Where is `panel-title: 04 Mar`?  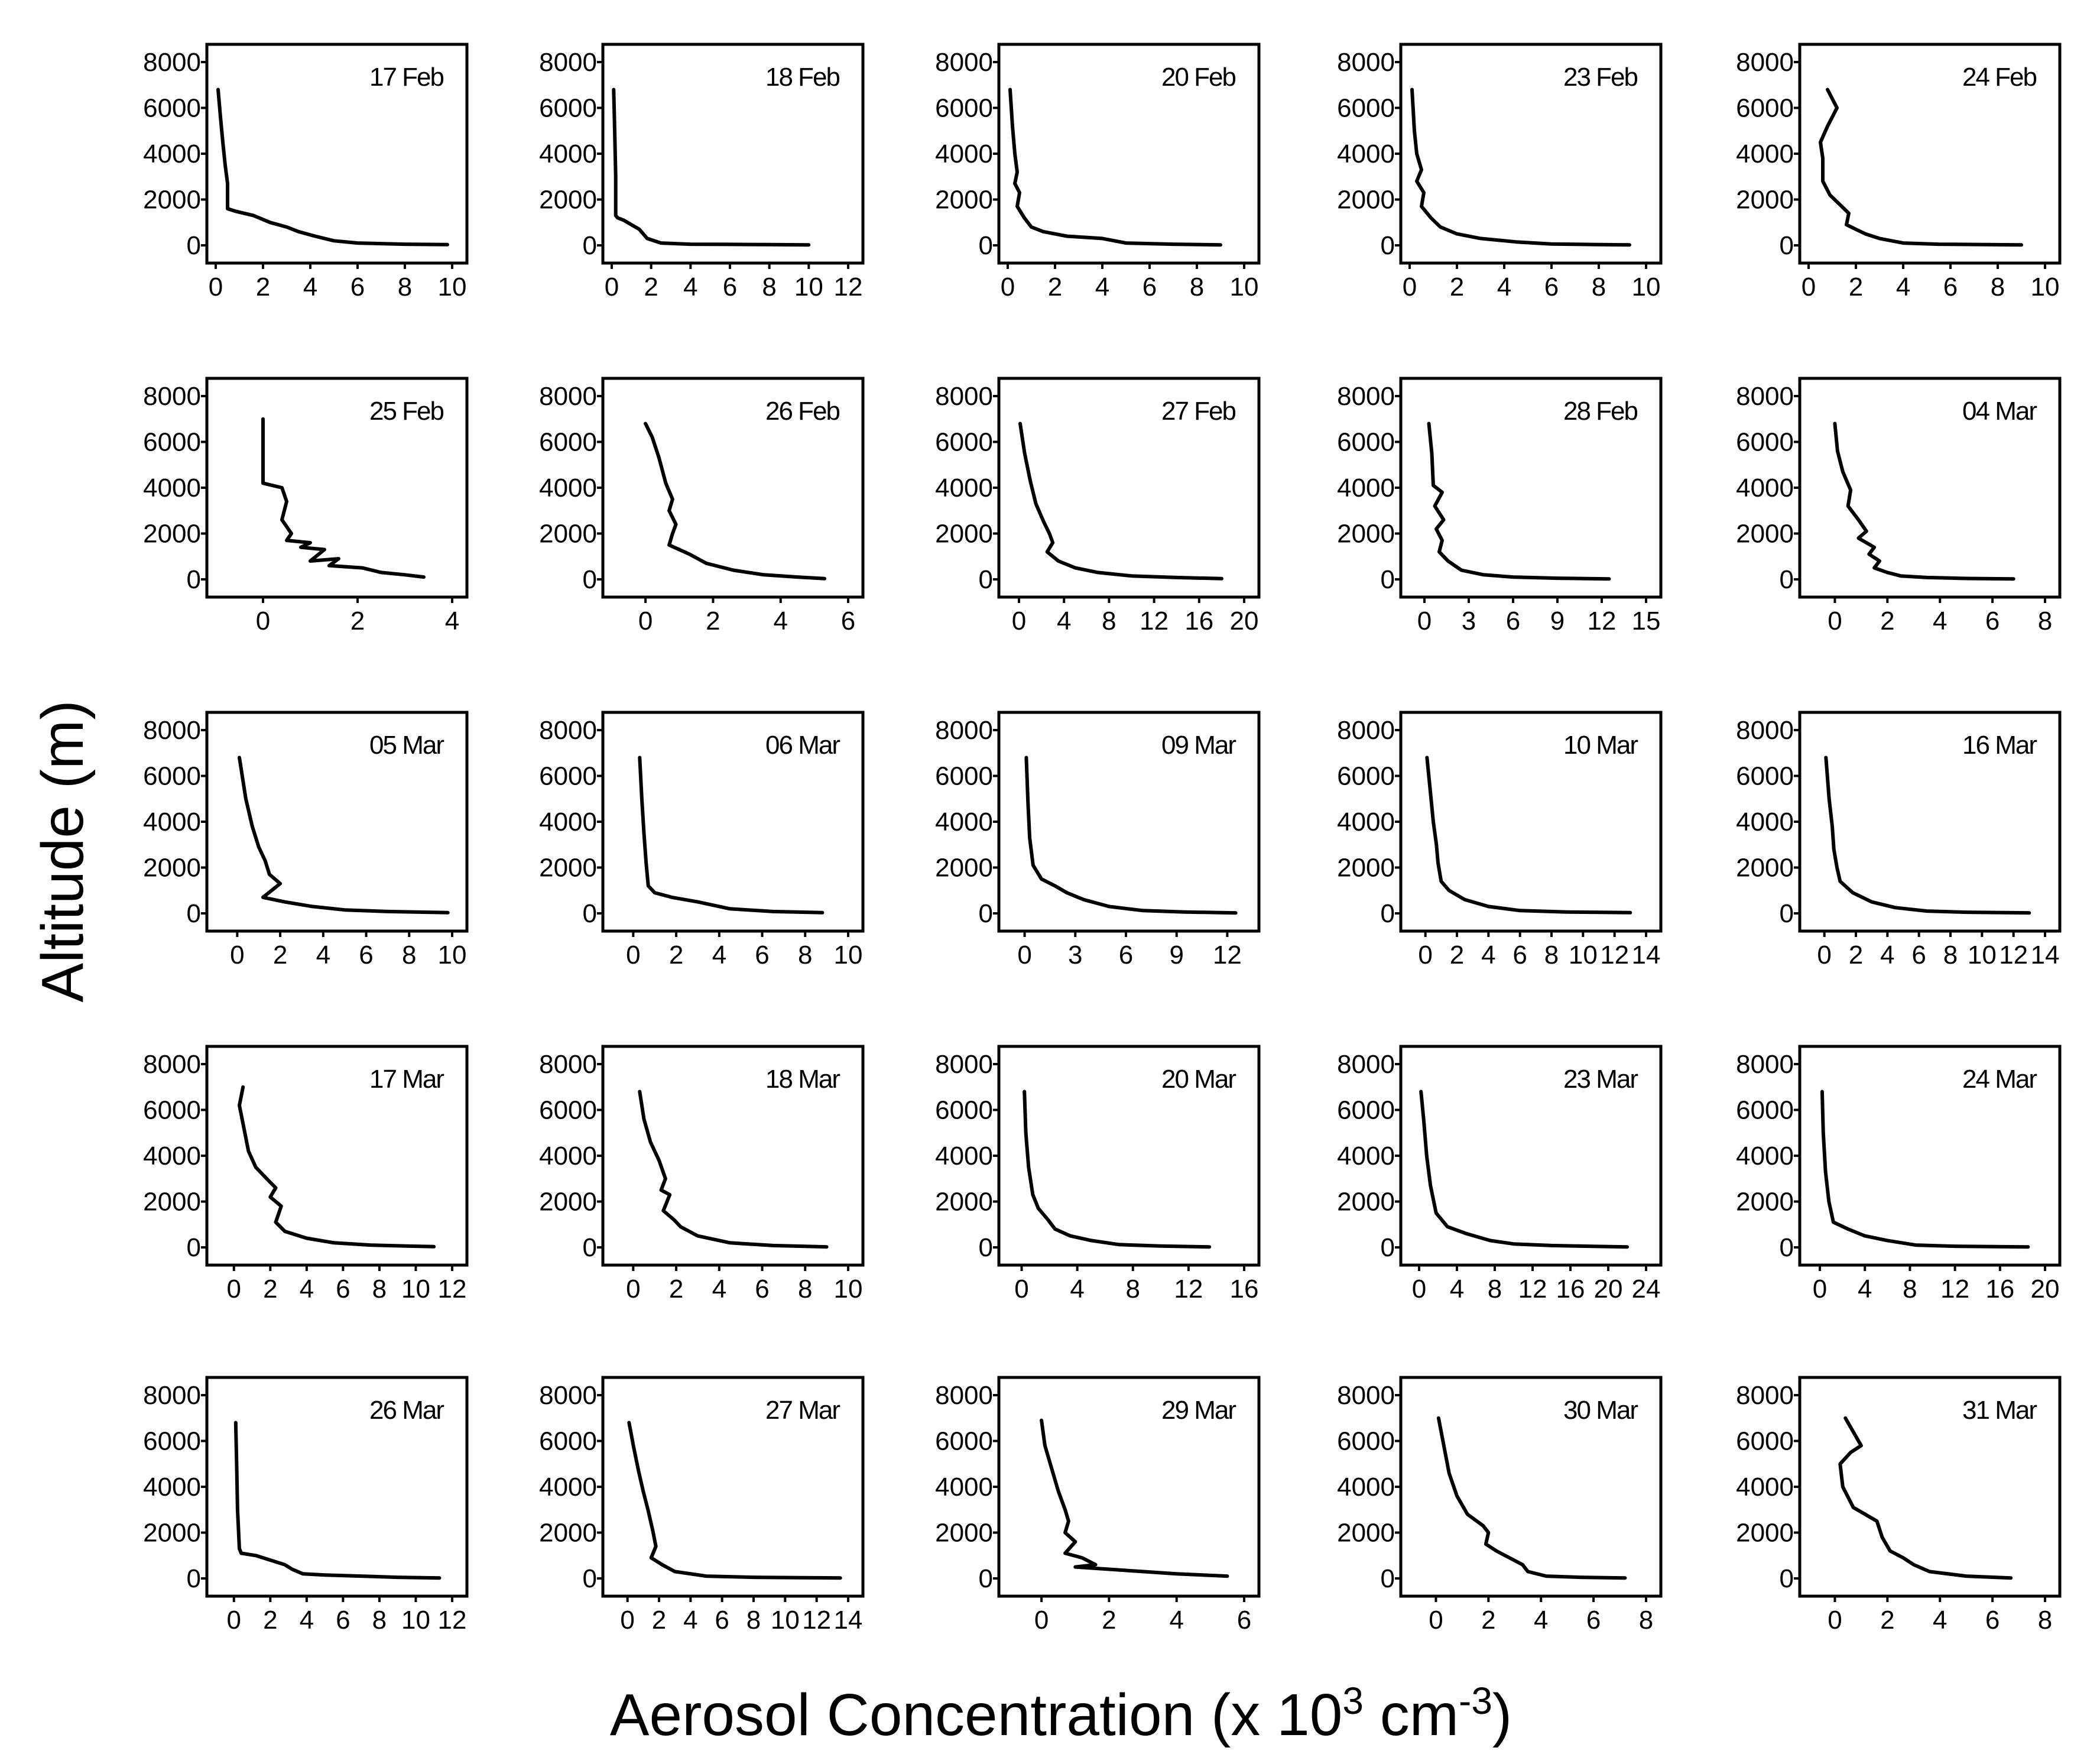 panel-title: 04 Mar is located at coordinates (1999, 411).